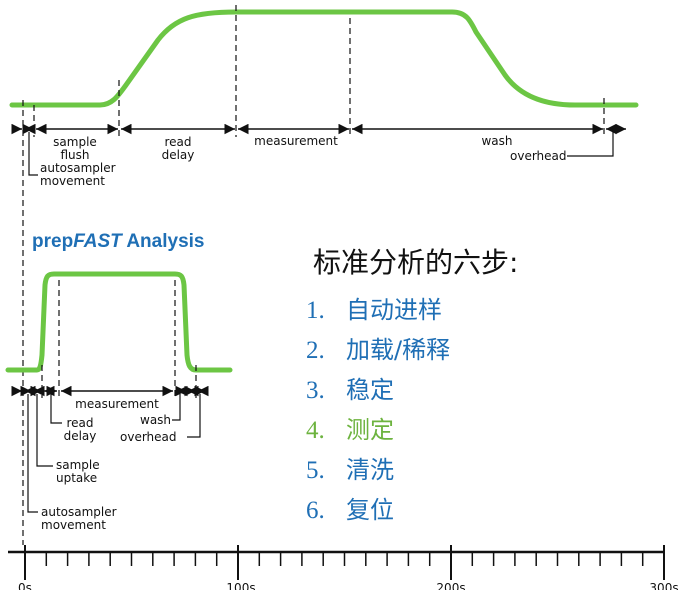  I want to click on label-autosampler-bottom-2: movement, so click(73, 525).